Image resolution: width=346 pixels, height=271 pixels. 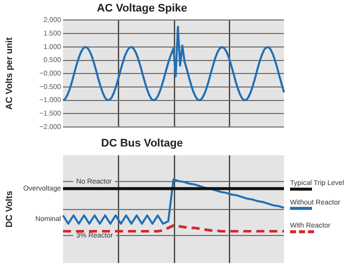 What do you see at coordinates (9, 209) in the screenshot?
I see `y-axis-title: DC Volts` at bounding box center [9, 209].